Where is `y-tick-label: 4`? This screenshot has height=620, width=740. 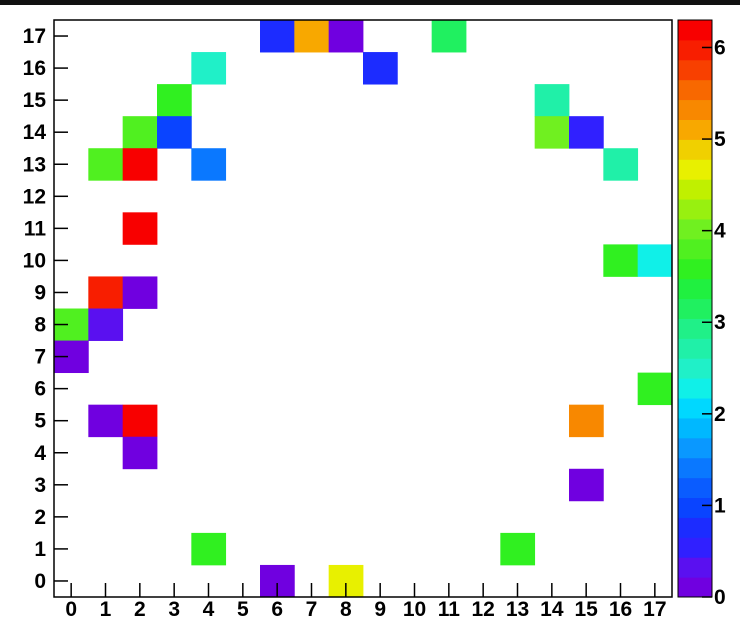
y-tick-label: 4 is located at coordinates (40, 453).